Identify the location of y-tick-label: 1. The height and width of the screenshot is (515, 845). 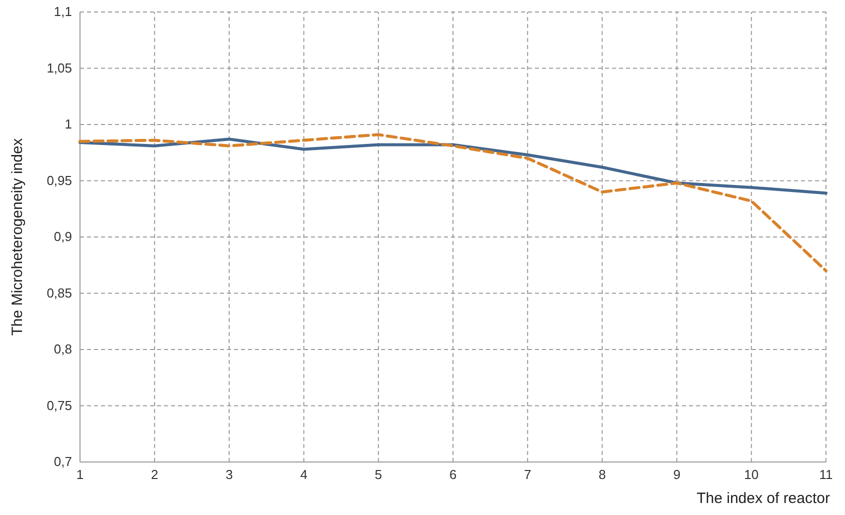
(68, 124).